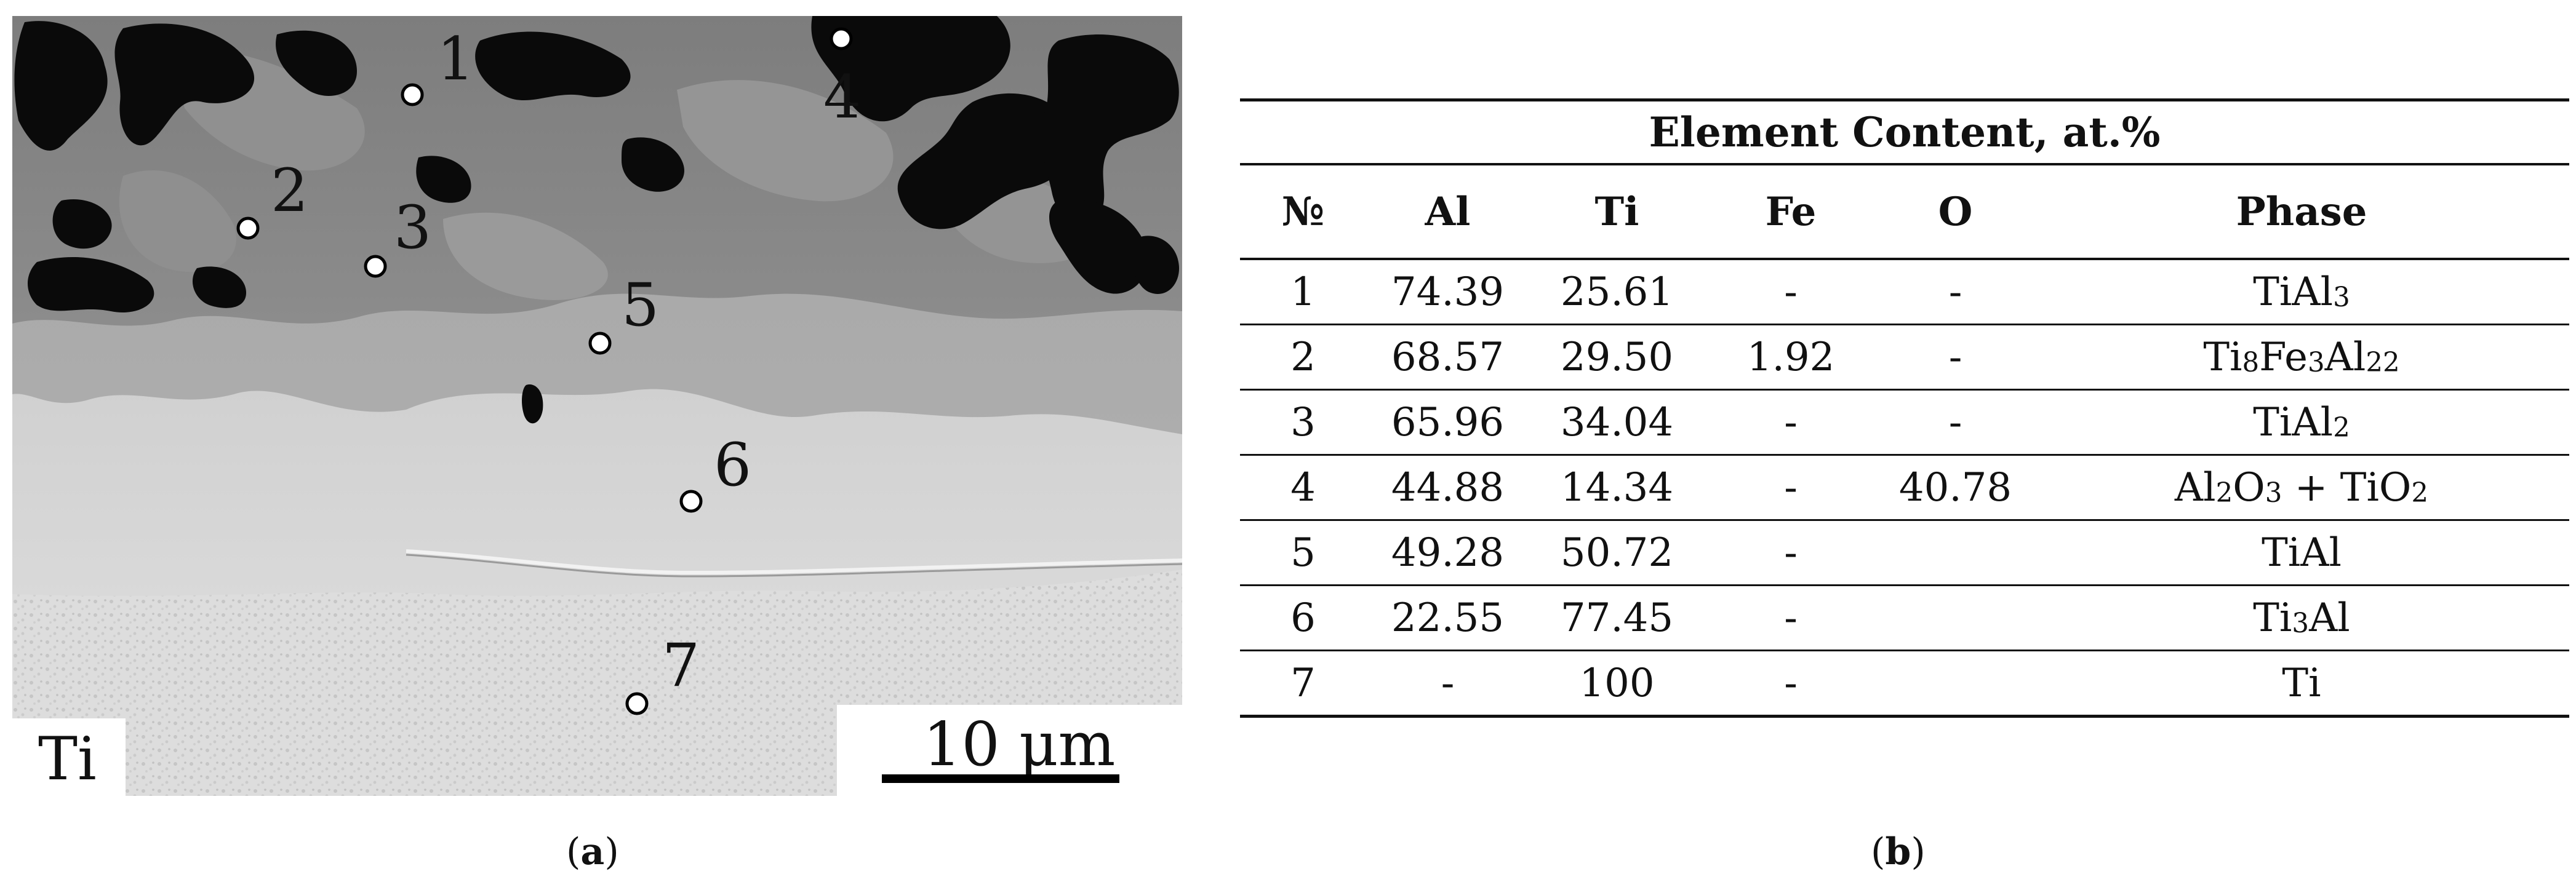 The height and width of the screenshot is (890, 2576). I want to click on table-cell-ti: 77.45, so click(1617, 618).